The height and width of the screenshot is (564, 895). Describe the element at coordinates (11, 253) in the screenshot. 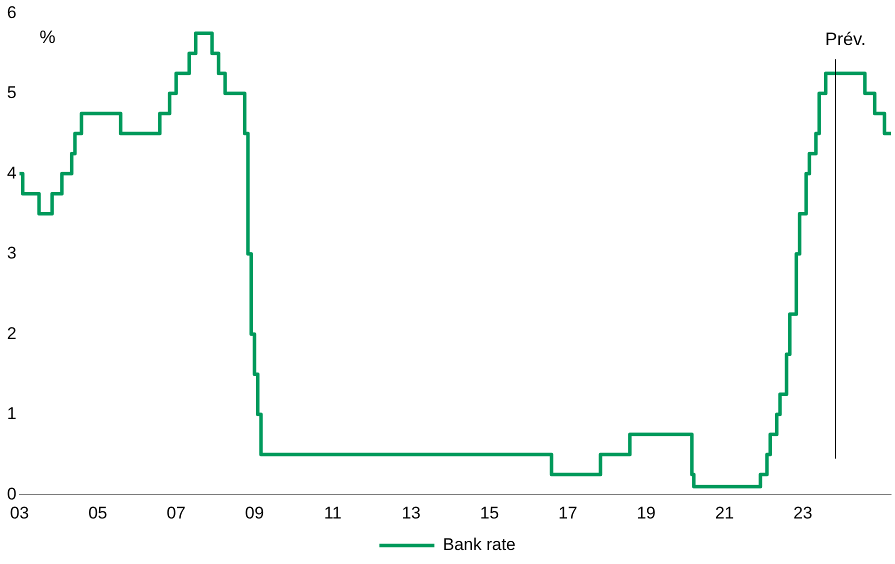

I see `y-tick-label: 3` at that location.